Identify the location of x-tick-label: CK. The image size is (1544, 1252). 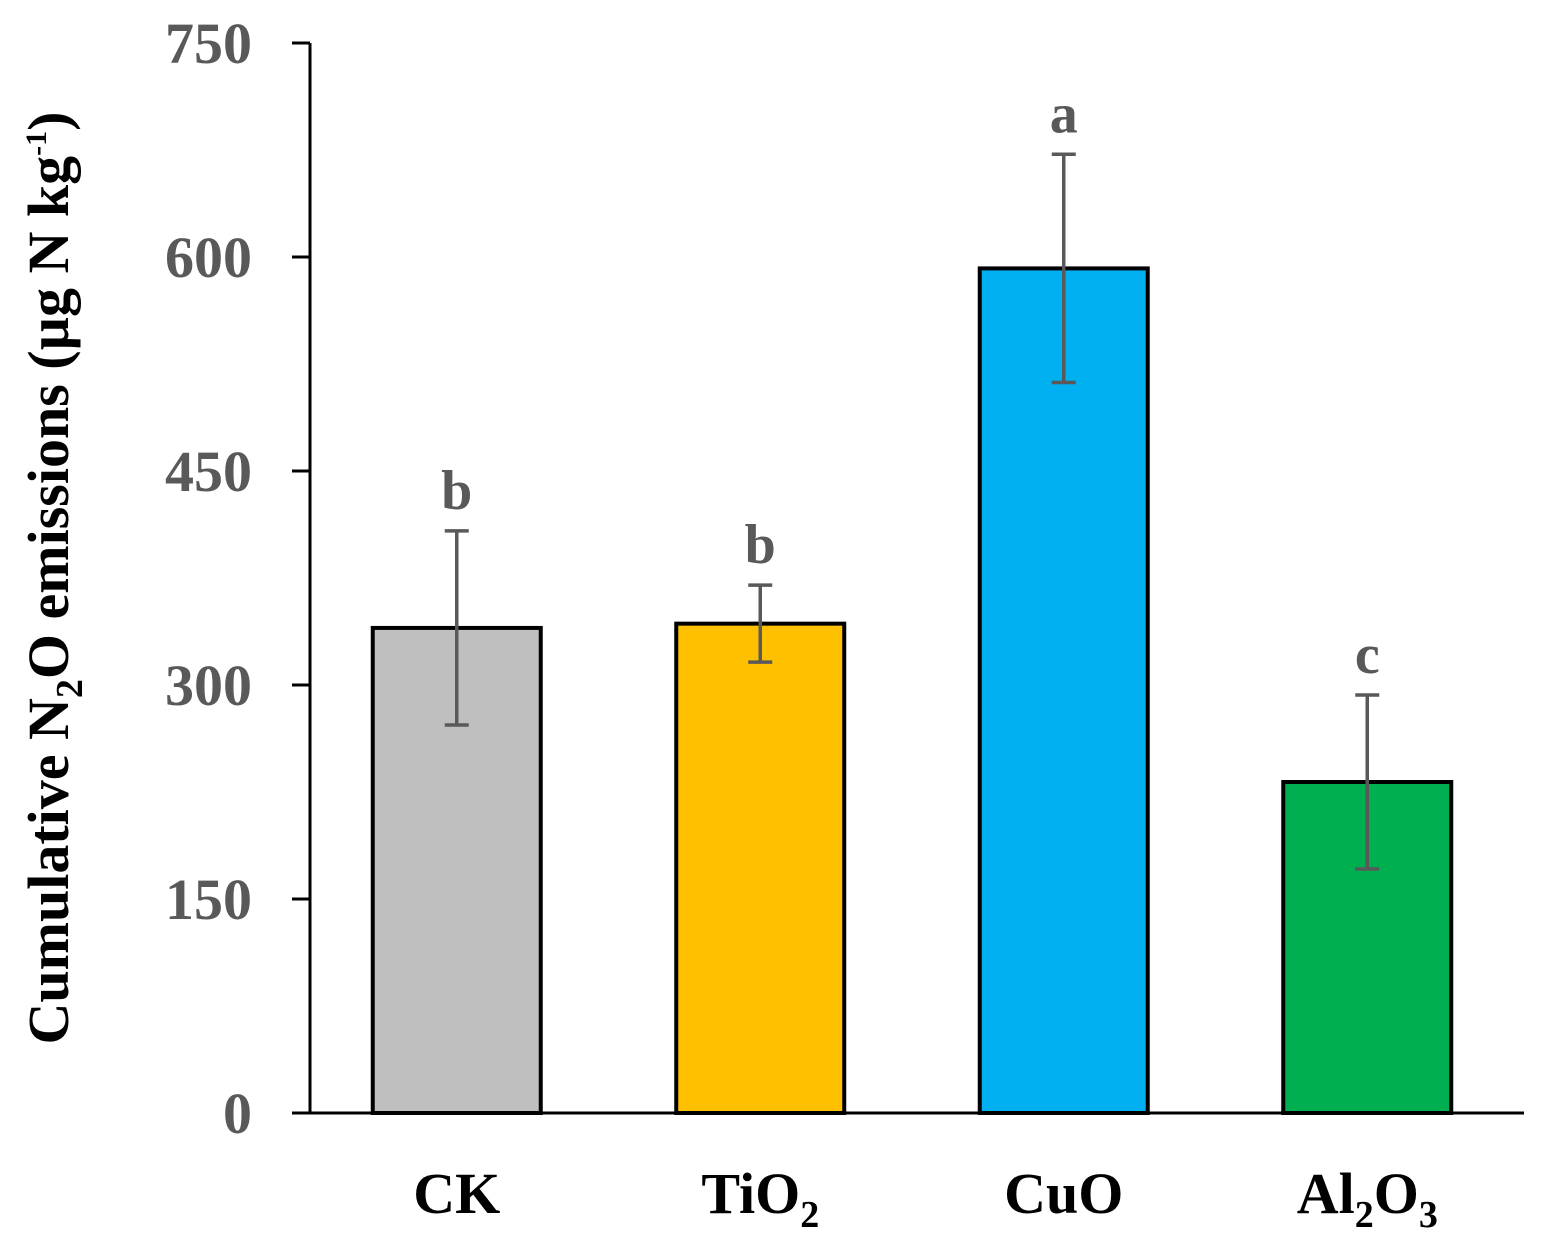
(456, 1193).